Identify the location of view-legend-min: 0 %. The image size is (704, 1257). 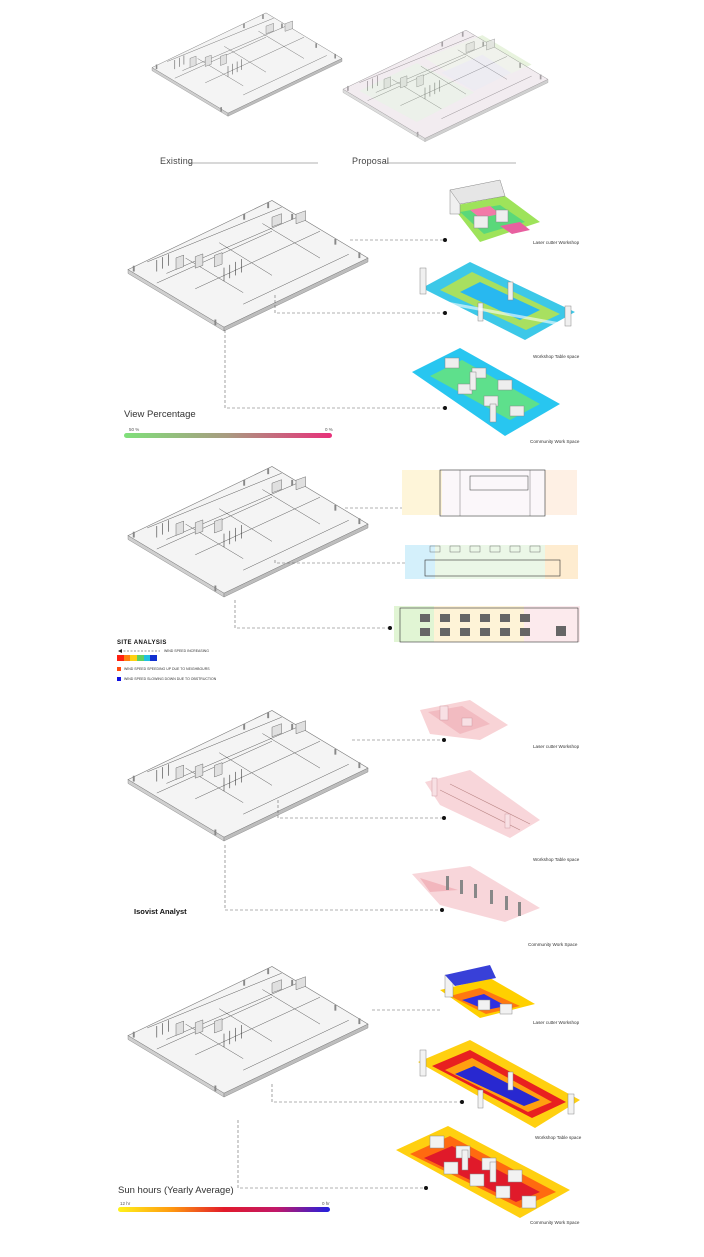
(329, 429).